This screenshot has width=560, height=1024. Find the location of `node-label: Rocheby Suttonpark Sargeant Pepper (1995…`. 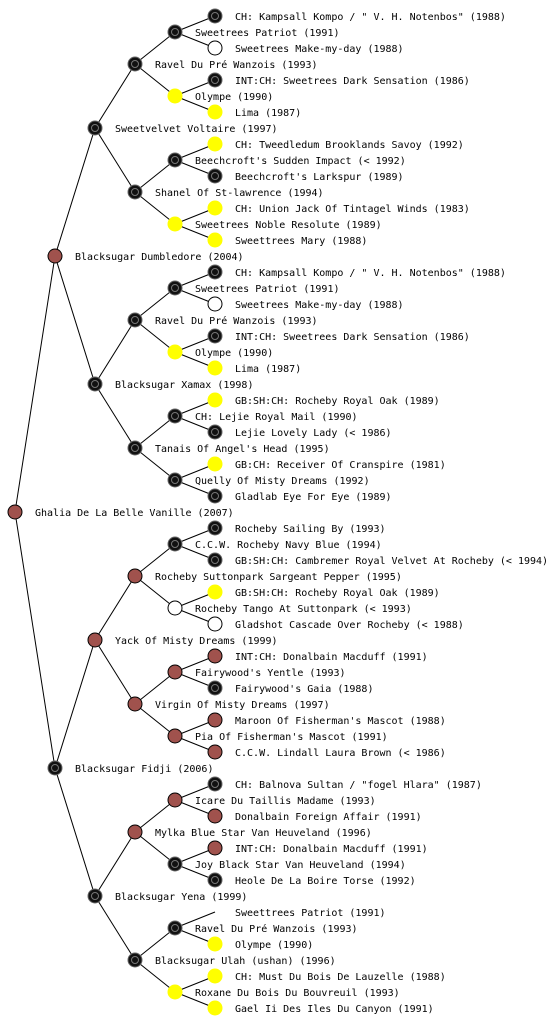

node-label: Rocheby Suttonpark Sargeant Pepper (1995… is located at coordinates (278, 577).